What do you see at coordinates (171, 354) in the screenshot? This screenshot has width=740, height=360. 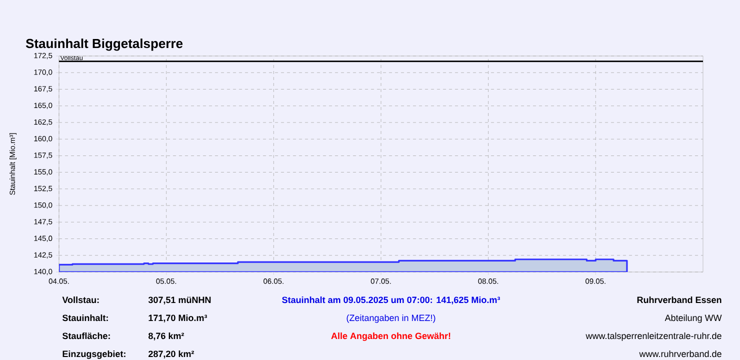 I see `text: 287,20 km²` at bounding box center [171, 354].